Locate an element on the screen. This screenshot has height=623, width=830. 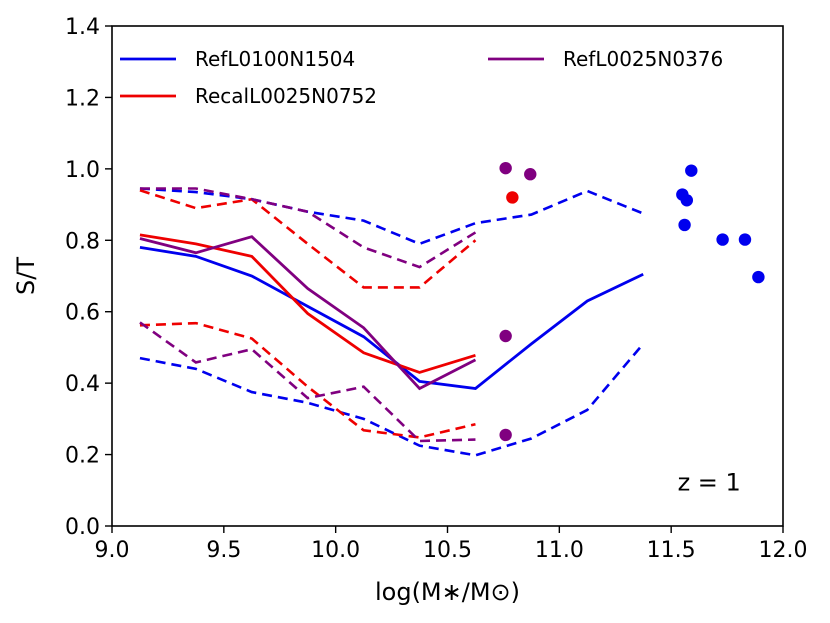
x-tick-label: 11.5 is located at coordinates (671, 550).